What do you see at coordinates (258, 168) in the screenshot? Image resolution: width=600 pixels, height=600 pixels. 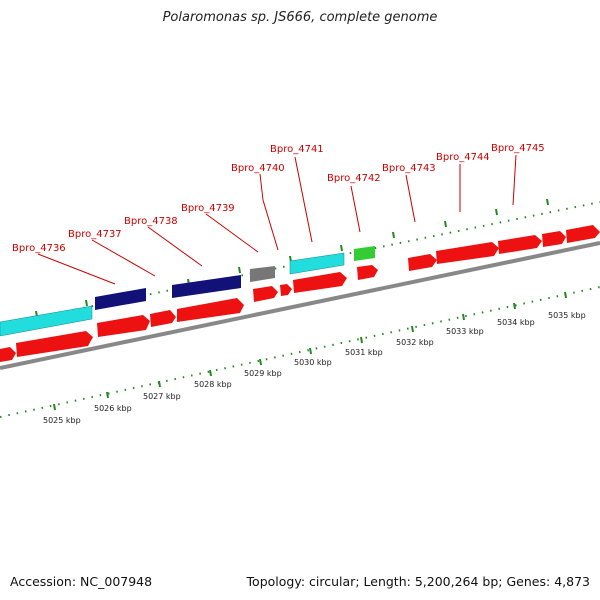 I see `gene-label: Bpro_4740` at bounding box center [258, 168].